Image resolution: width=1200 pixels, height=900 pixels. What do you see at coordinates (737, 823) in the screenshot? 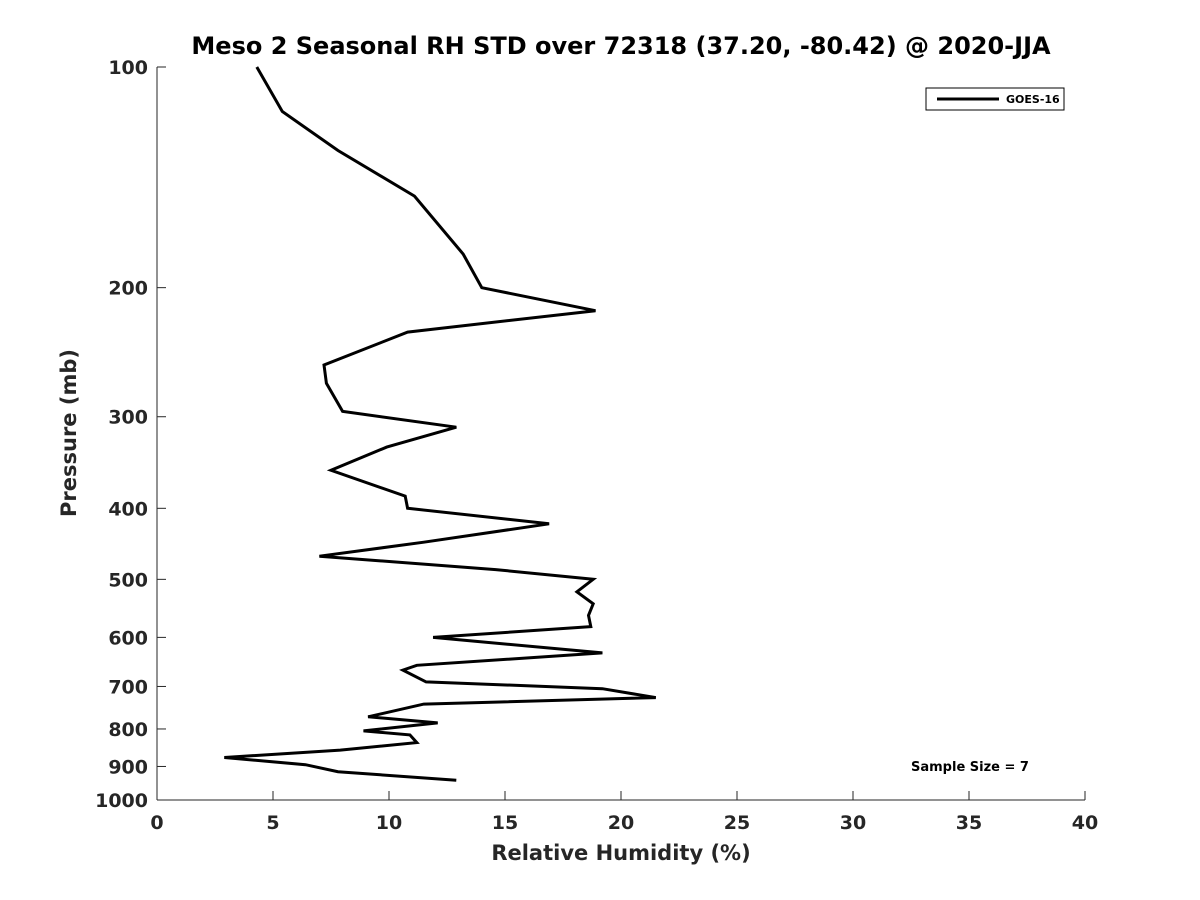
I see `x-tick-label: 25` at bounding box center [737, 823].